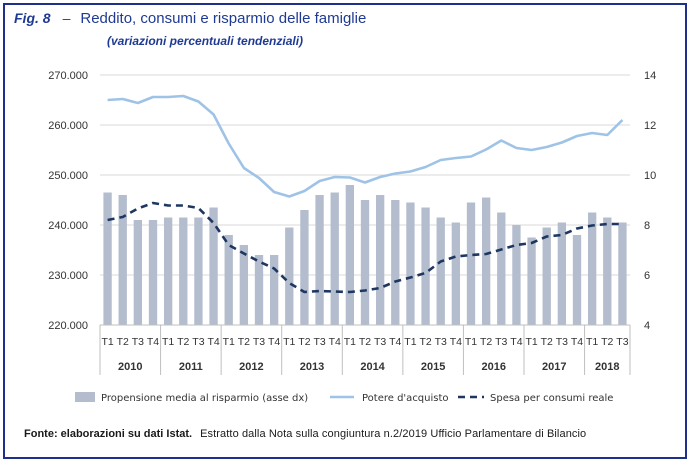 The width and height of the screenshot is (694, 467). Describe the element at coordinates (68, 226) in the screenshot. I see `y-left-tick-label: 240.000` at that location.